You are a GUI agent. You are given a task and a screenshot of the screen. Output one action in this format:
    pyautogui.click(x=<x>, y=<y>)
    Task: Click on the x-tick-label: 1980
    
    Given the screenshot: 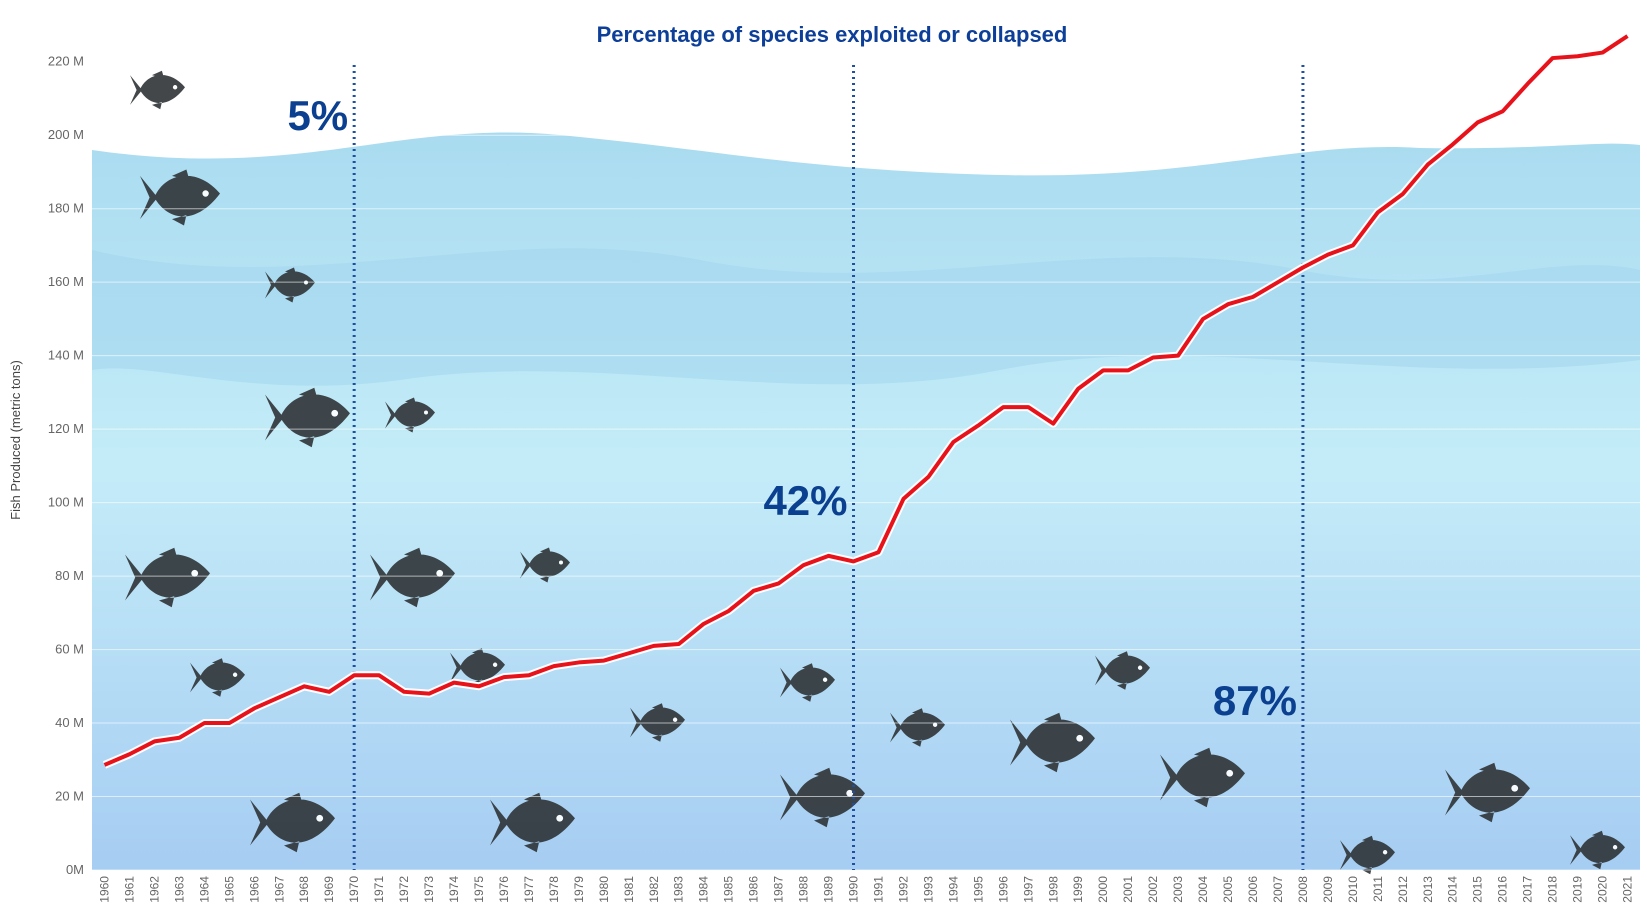 What is the action you would take?
    pyautogui.click(x=604, y=889)
    